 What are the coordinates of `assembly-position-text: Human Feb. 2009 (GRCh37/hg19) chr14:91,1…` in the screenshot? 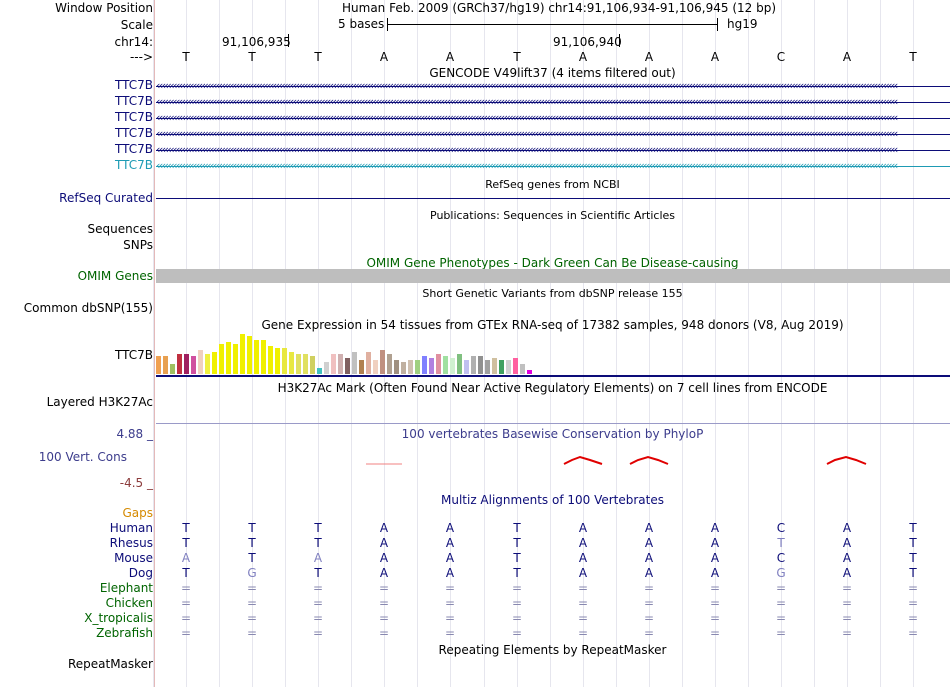 It's located at (559, 8).